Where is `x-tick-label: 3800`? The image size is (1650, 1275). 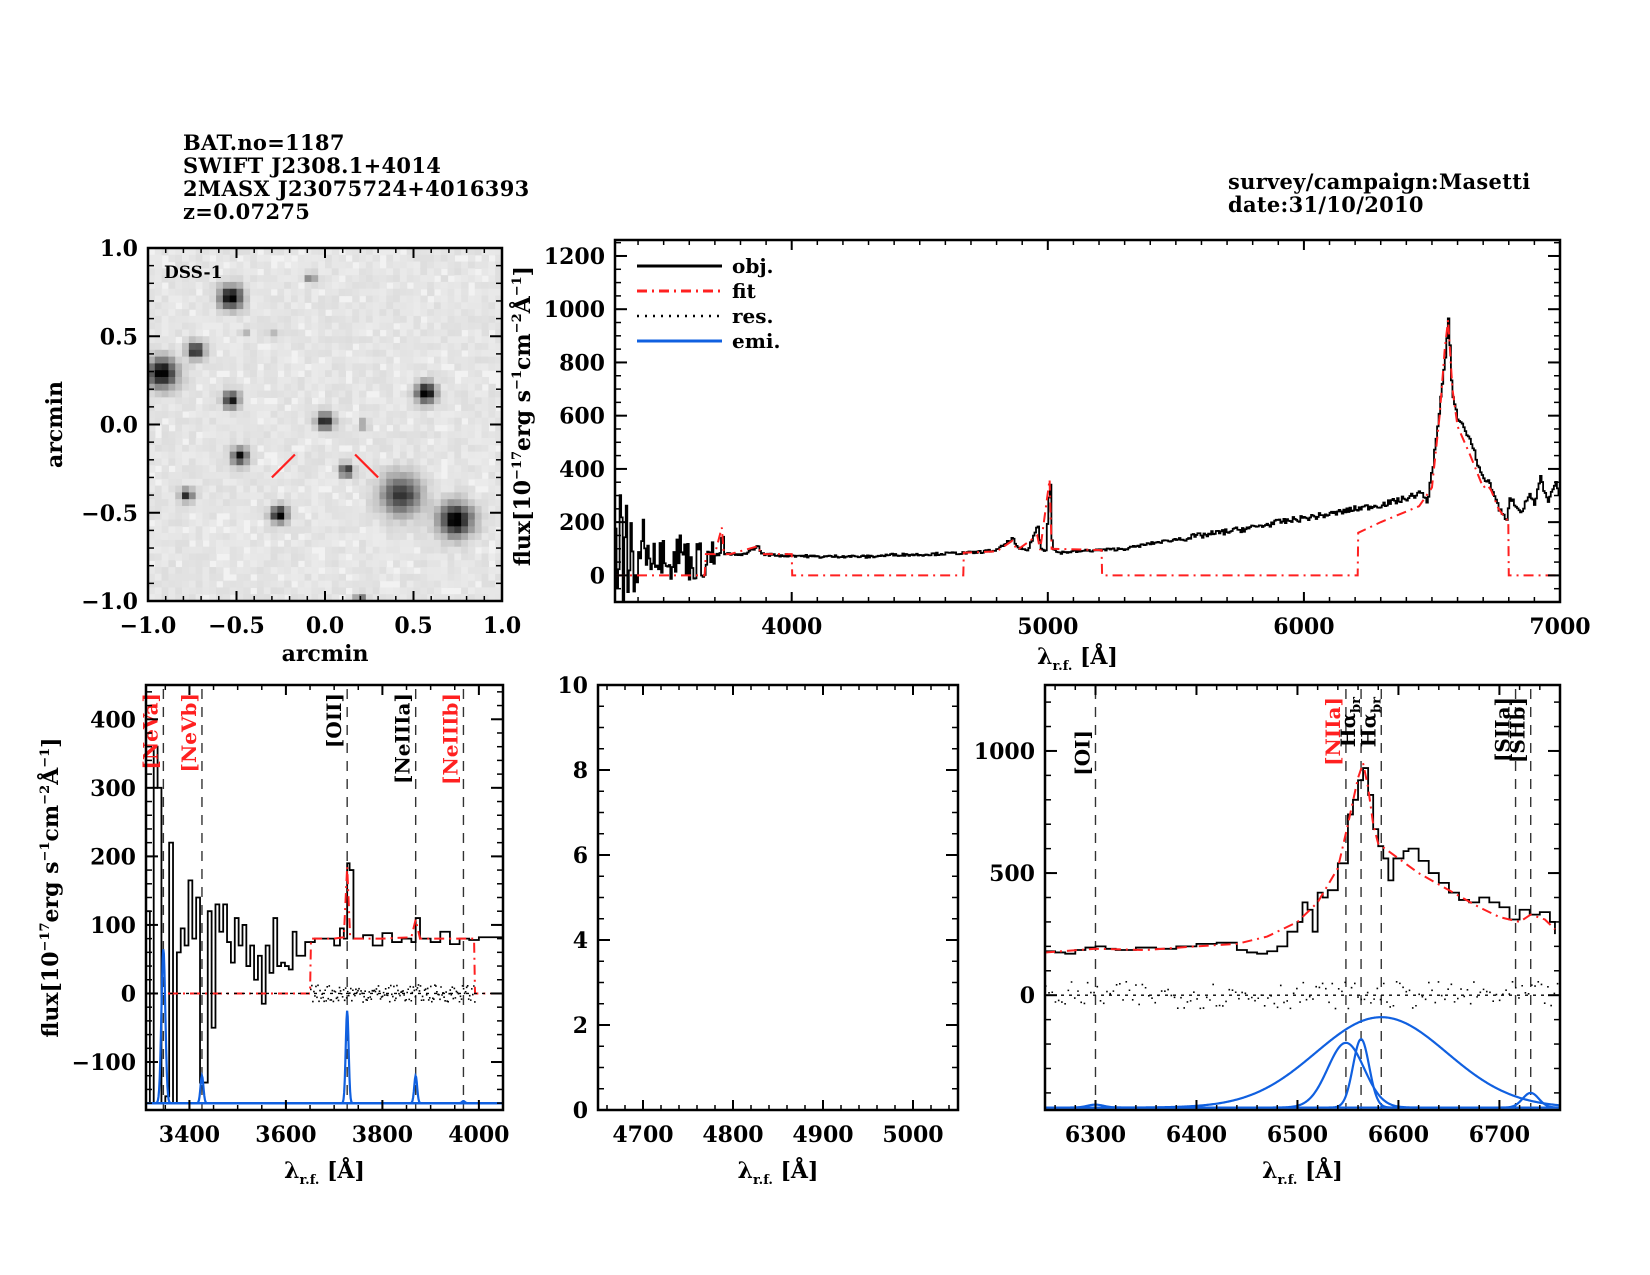
x-tick-label: 3800 is located at coordinates (382, 1135).